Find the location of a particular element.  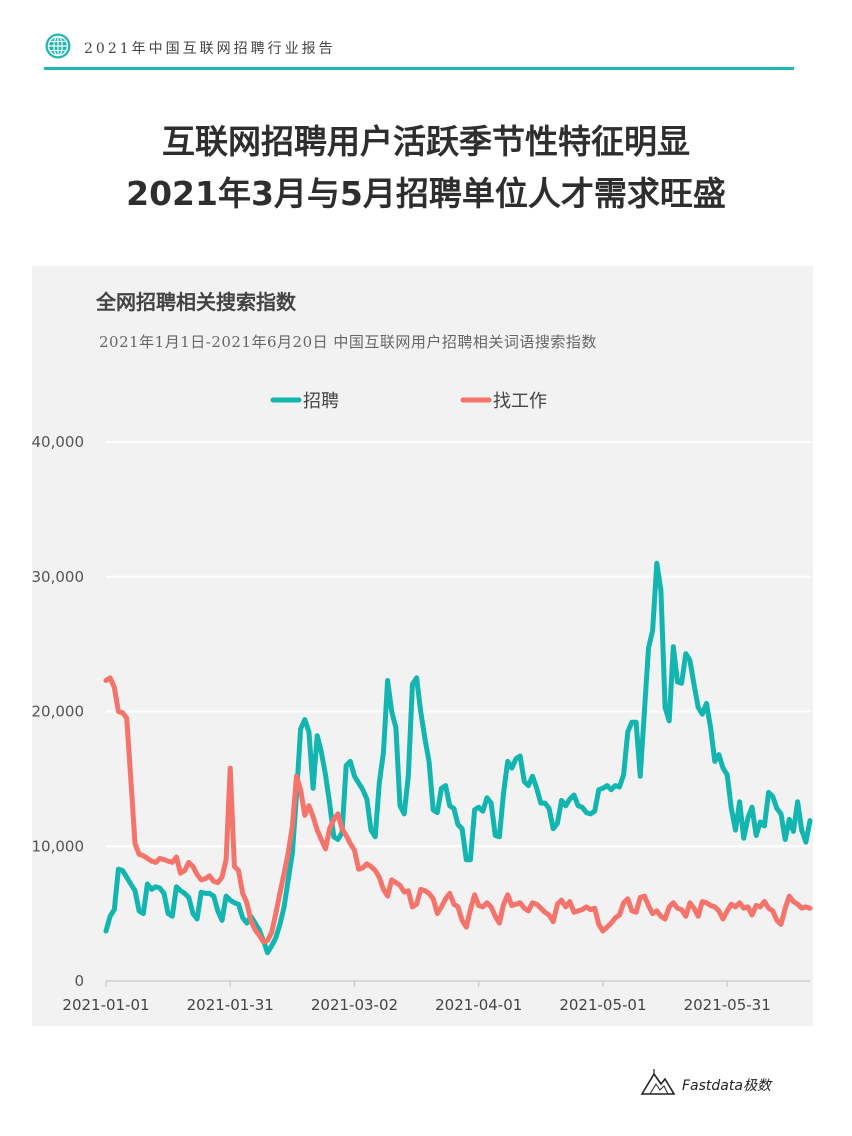

footer-brand: Fastdata极数 is located at coordinates (726, 1086).